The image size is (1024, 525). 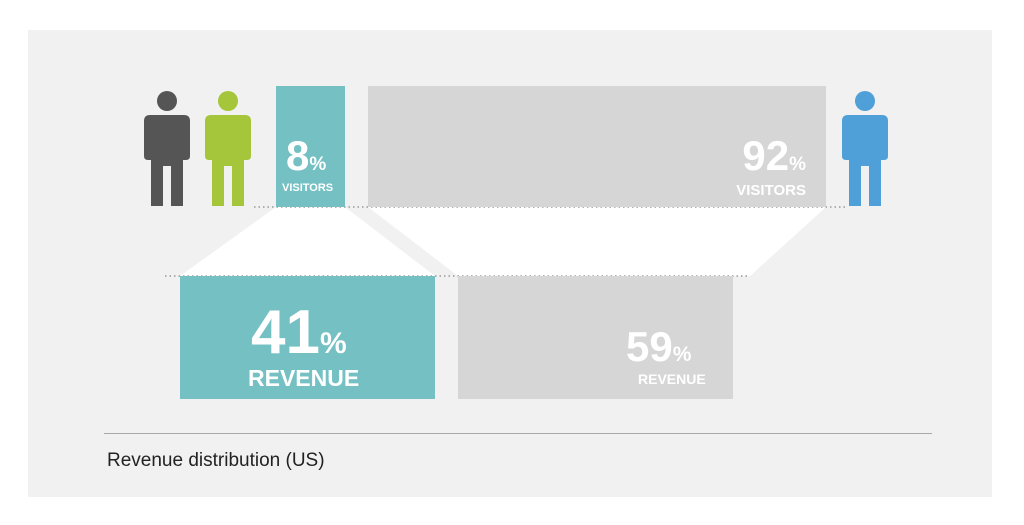 I want to click on visitors-small-value: 8%, so click(x=306, y=156).